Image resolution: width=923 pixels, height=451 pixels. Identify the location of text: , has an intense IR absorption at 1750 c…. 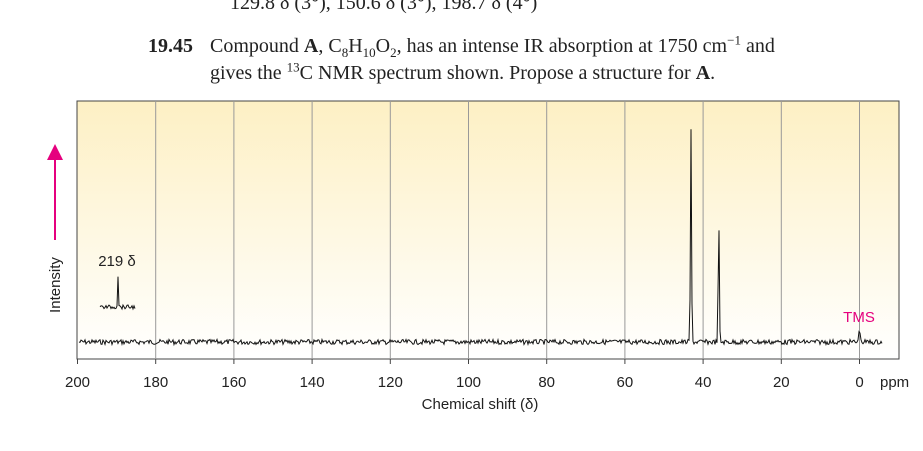
(562, 46).